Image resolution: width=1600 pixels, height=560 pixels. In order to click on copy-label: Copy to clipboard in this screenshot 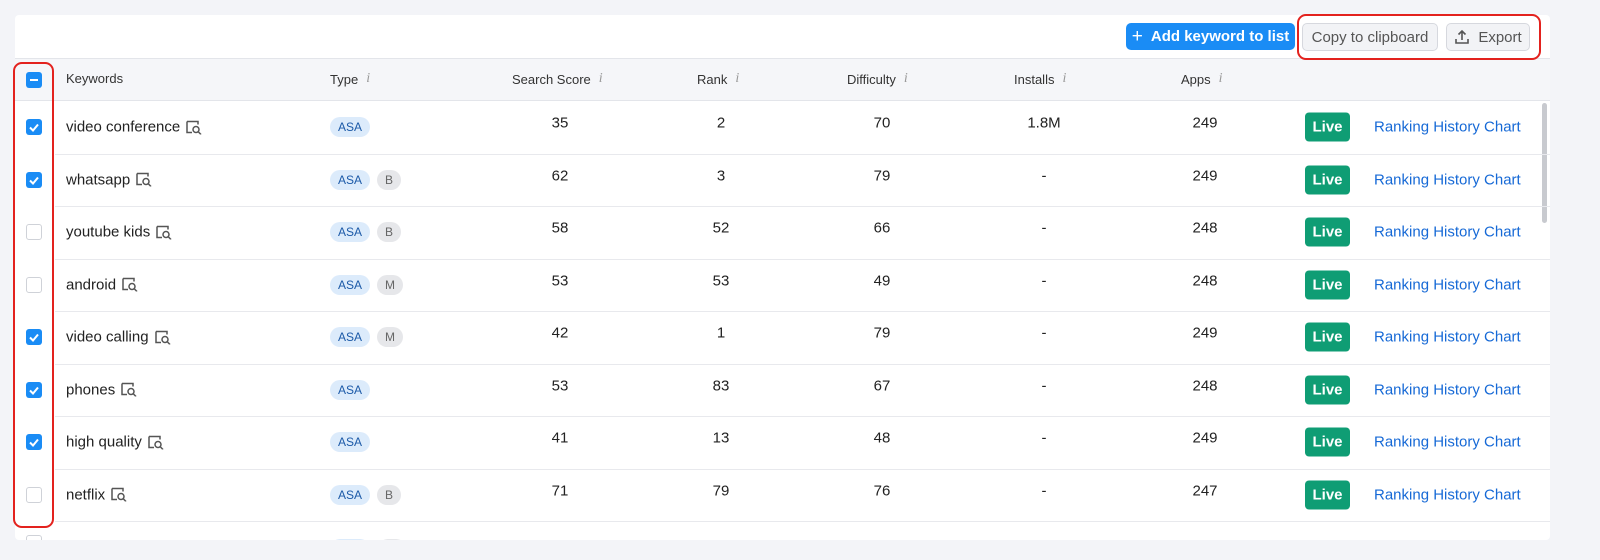, I will do `click(1370, 37)`.